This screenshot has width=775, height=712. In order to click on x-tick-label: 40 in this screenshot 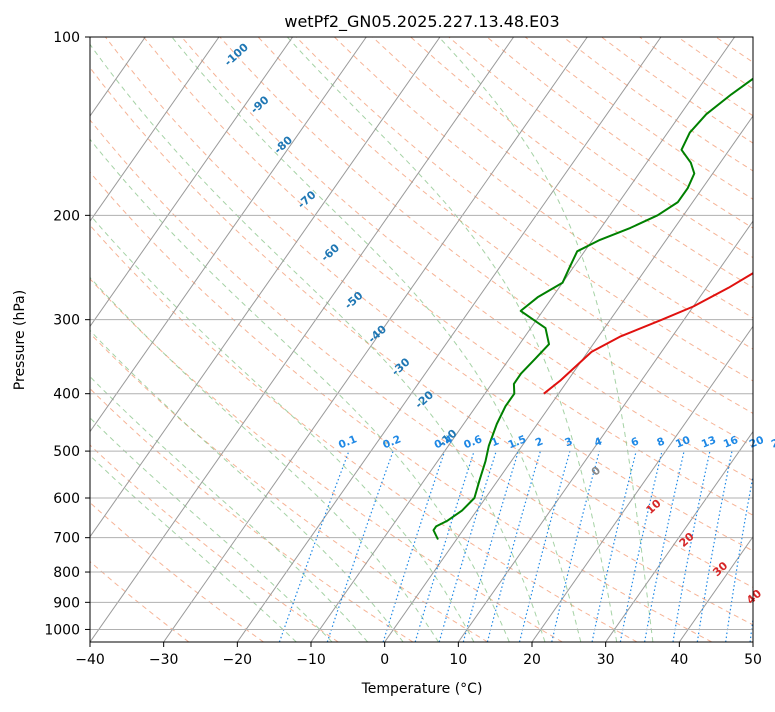, I will do `click(679, 660)`.